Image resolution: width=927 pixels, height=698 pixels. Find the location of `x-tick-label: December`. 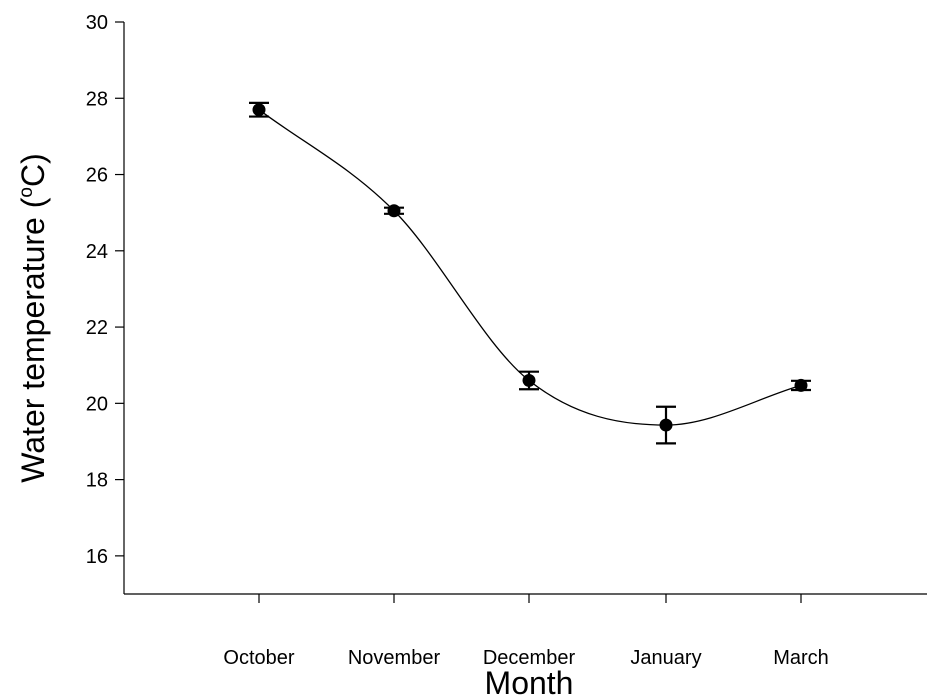

x-tick-label: December is located at coordinates (529, 658).